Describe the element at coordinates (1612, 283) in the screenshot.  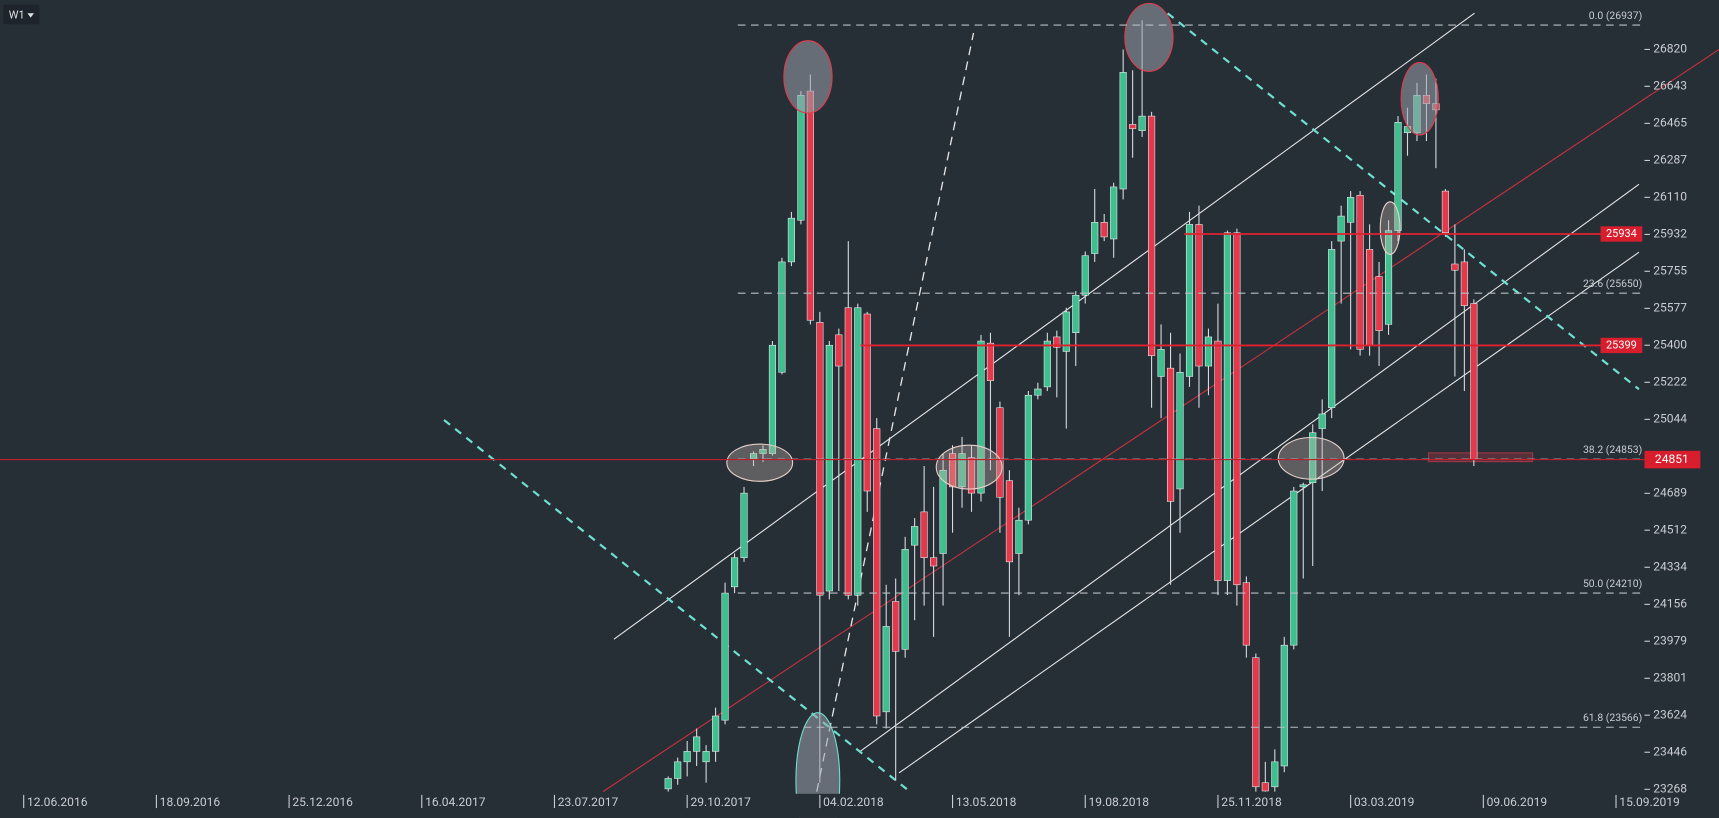
I see `fib-label: 23.6 (25650)` at that location.